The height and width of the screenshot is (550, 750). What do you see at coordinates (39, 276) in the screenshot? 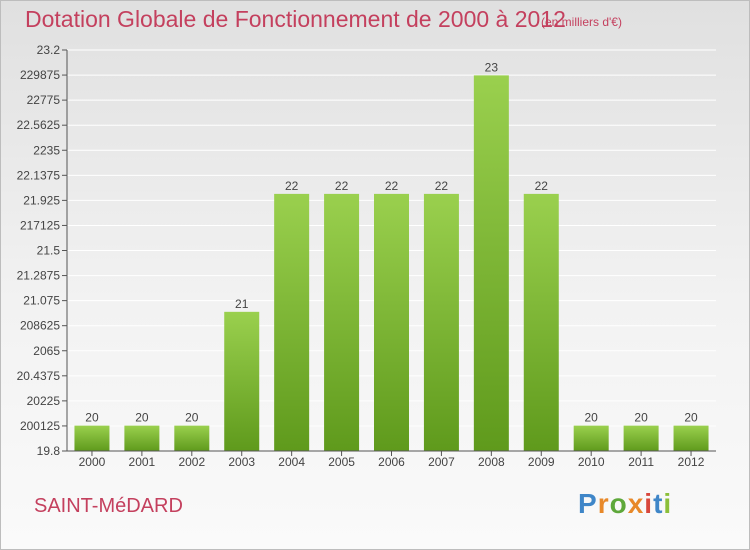
I see `y-tick-label: 21.2875` at bounding box center [39, 276].